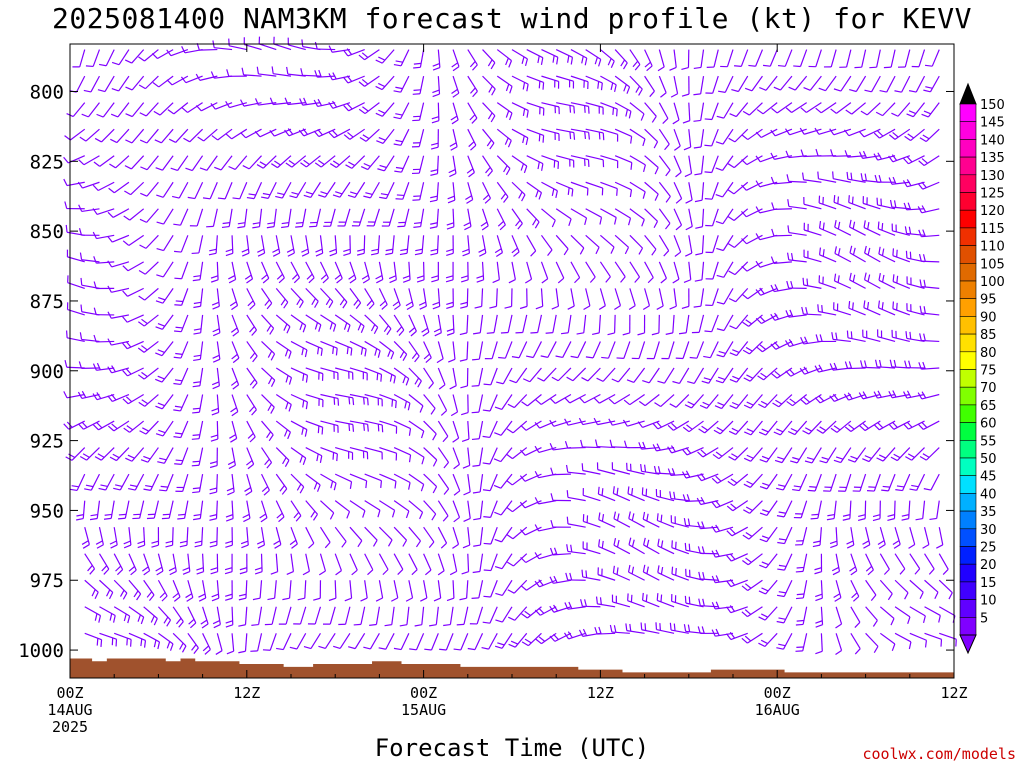  Describe the element at coordinates (939, 754) in the screenshot. I see `credit-link: coolwx.com/models` at that location.